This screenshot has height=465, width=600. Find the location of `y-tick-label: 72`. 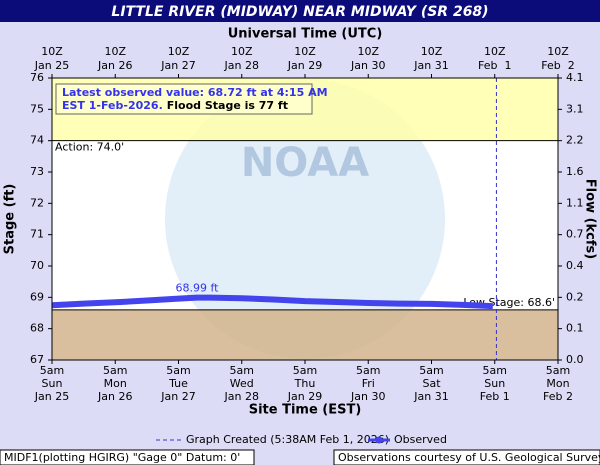

y-tick-label: 72 is located at coordinates (37, 202).